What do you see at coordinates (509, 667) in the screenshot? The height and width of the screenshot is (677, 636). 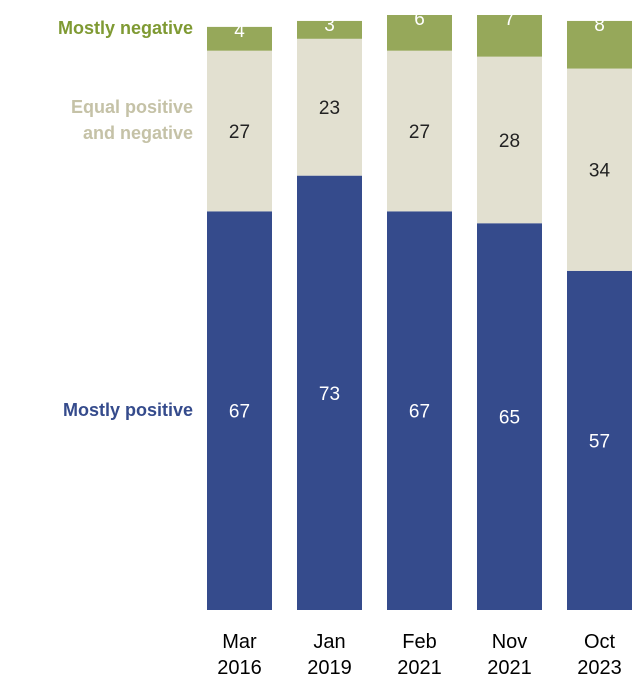 I see `x-tick-label-nov-2021-line-2: 2021` at bounding box center [509, 667].